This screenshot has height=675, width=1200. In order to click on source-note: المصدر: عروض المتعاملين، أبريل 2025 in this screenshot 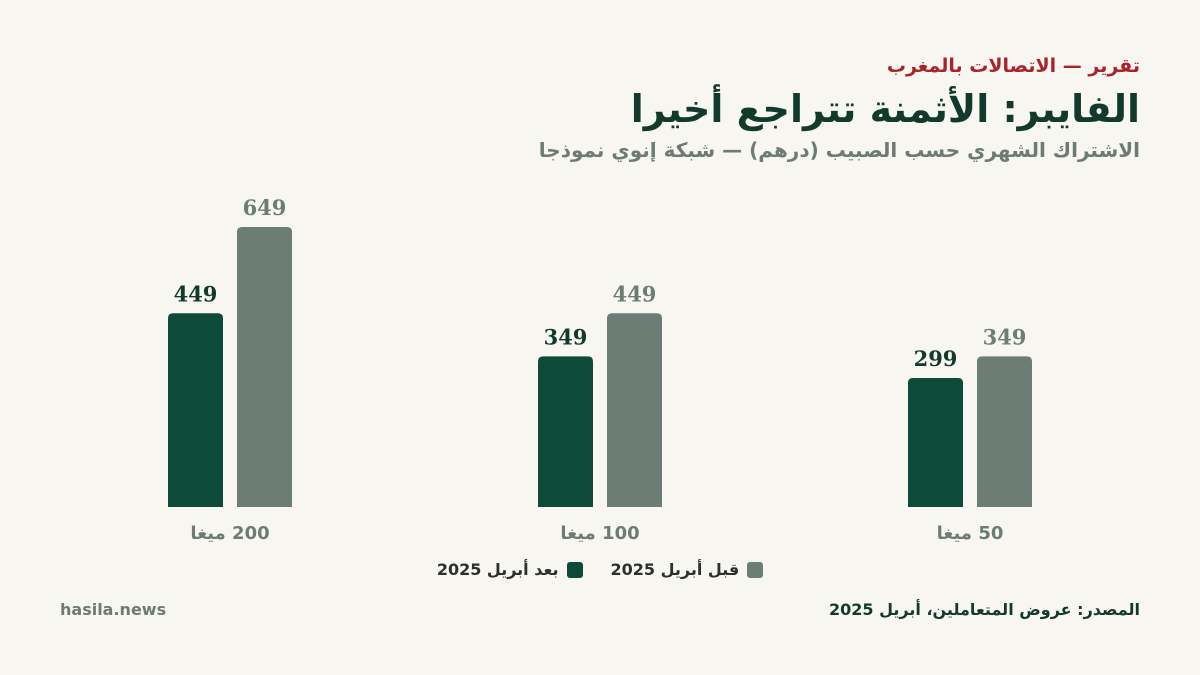, I will do `click(984, 609)`.